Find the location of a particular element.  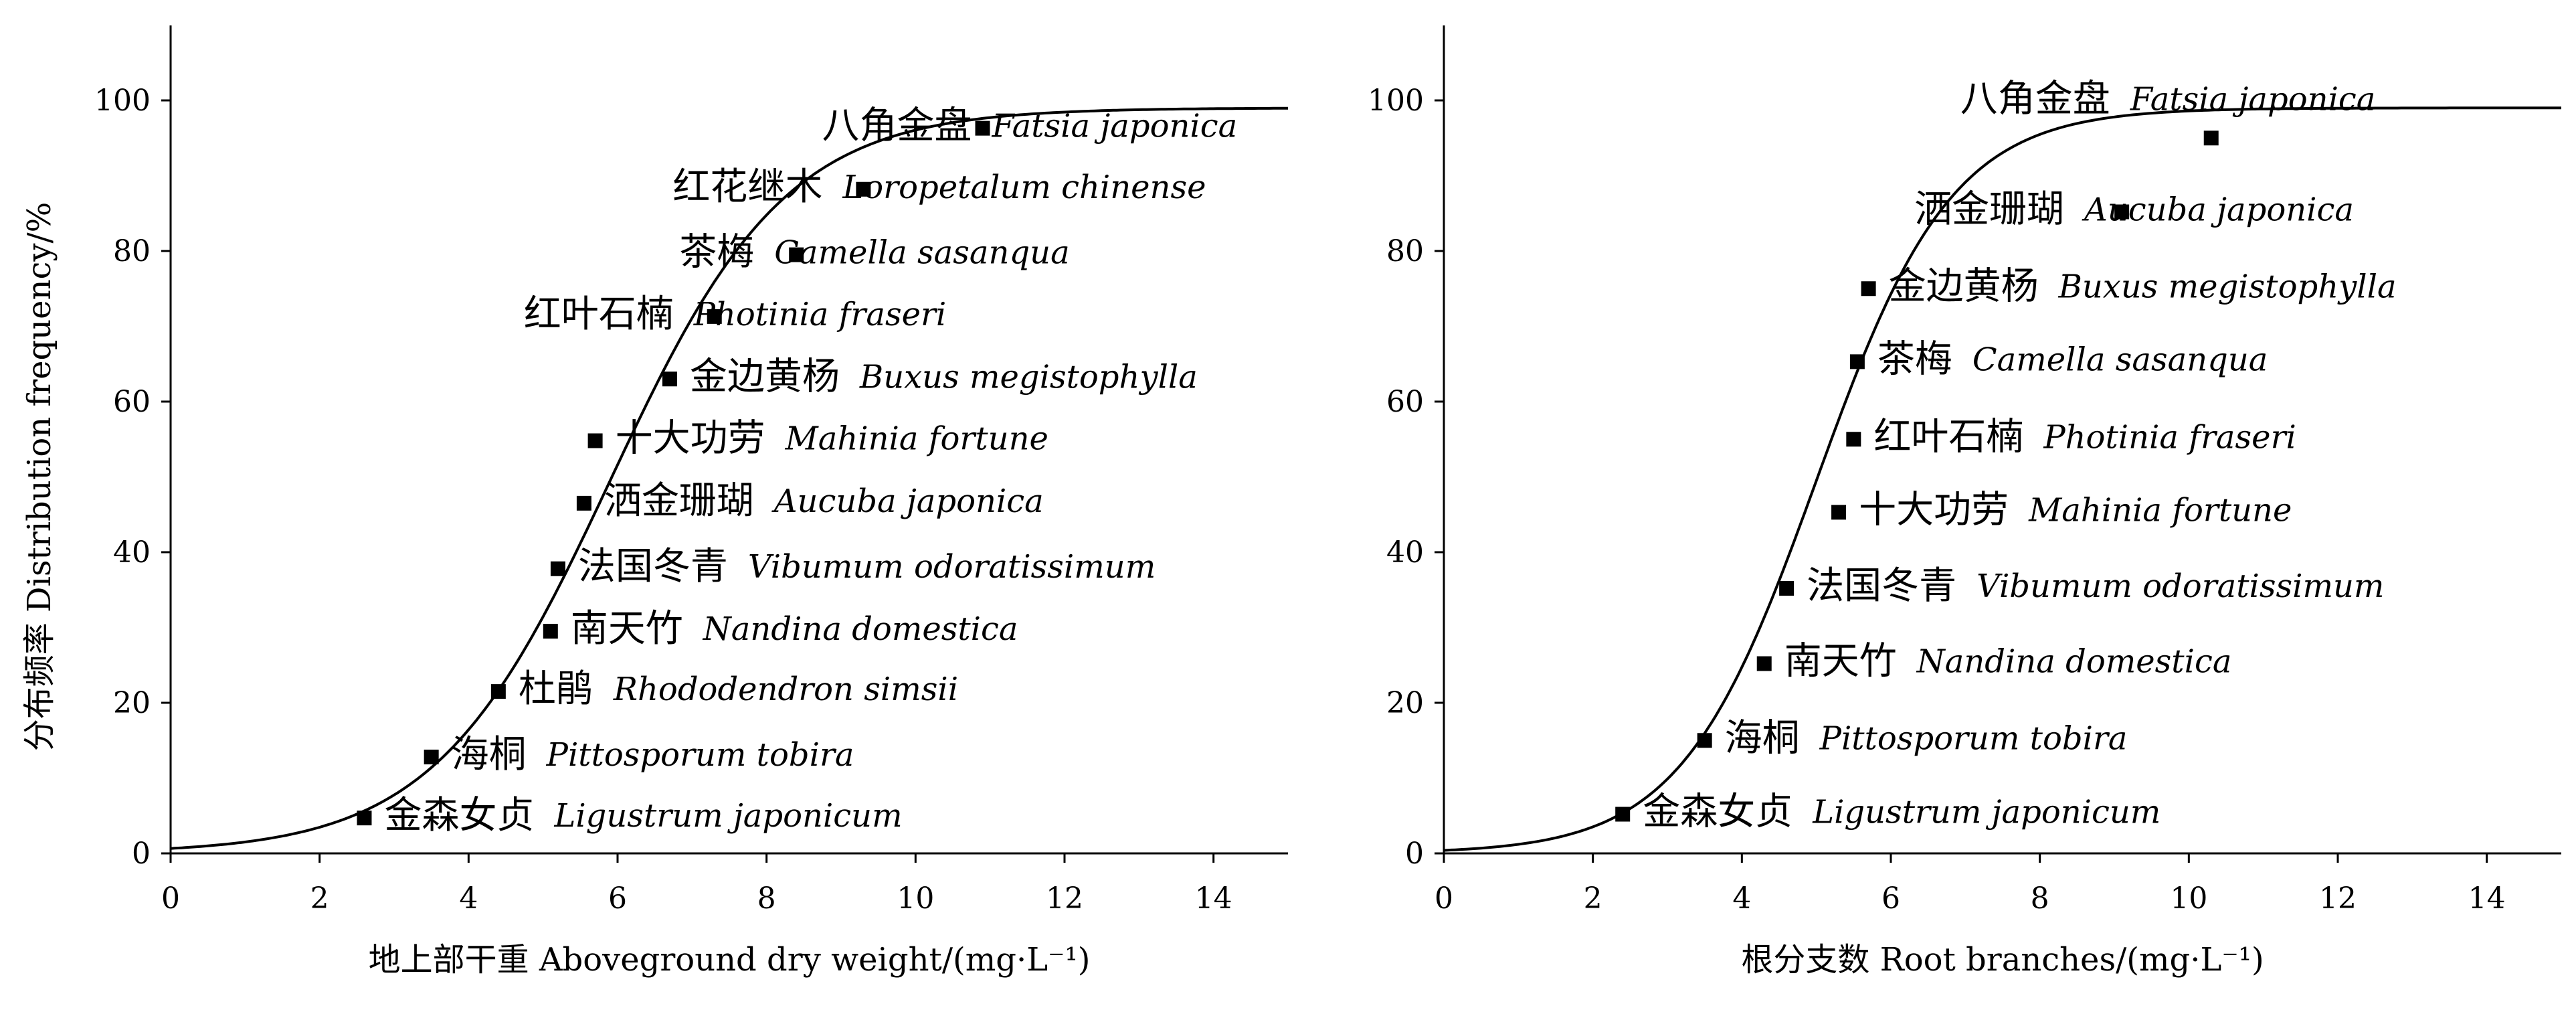

y-axis-title: 分布频率 Distribution frequency/% is located at coordinates (39, 477).